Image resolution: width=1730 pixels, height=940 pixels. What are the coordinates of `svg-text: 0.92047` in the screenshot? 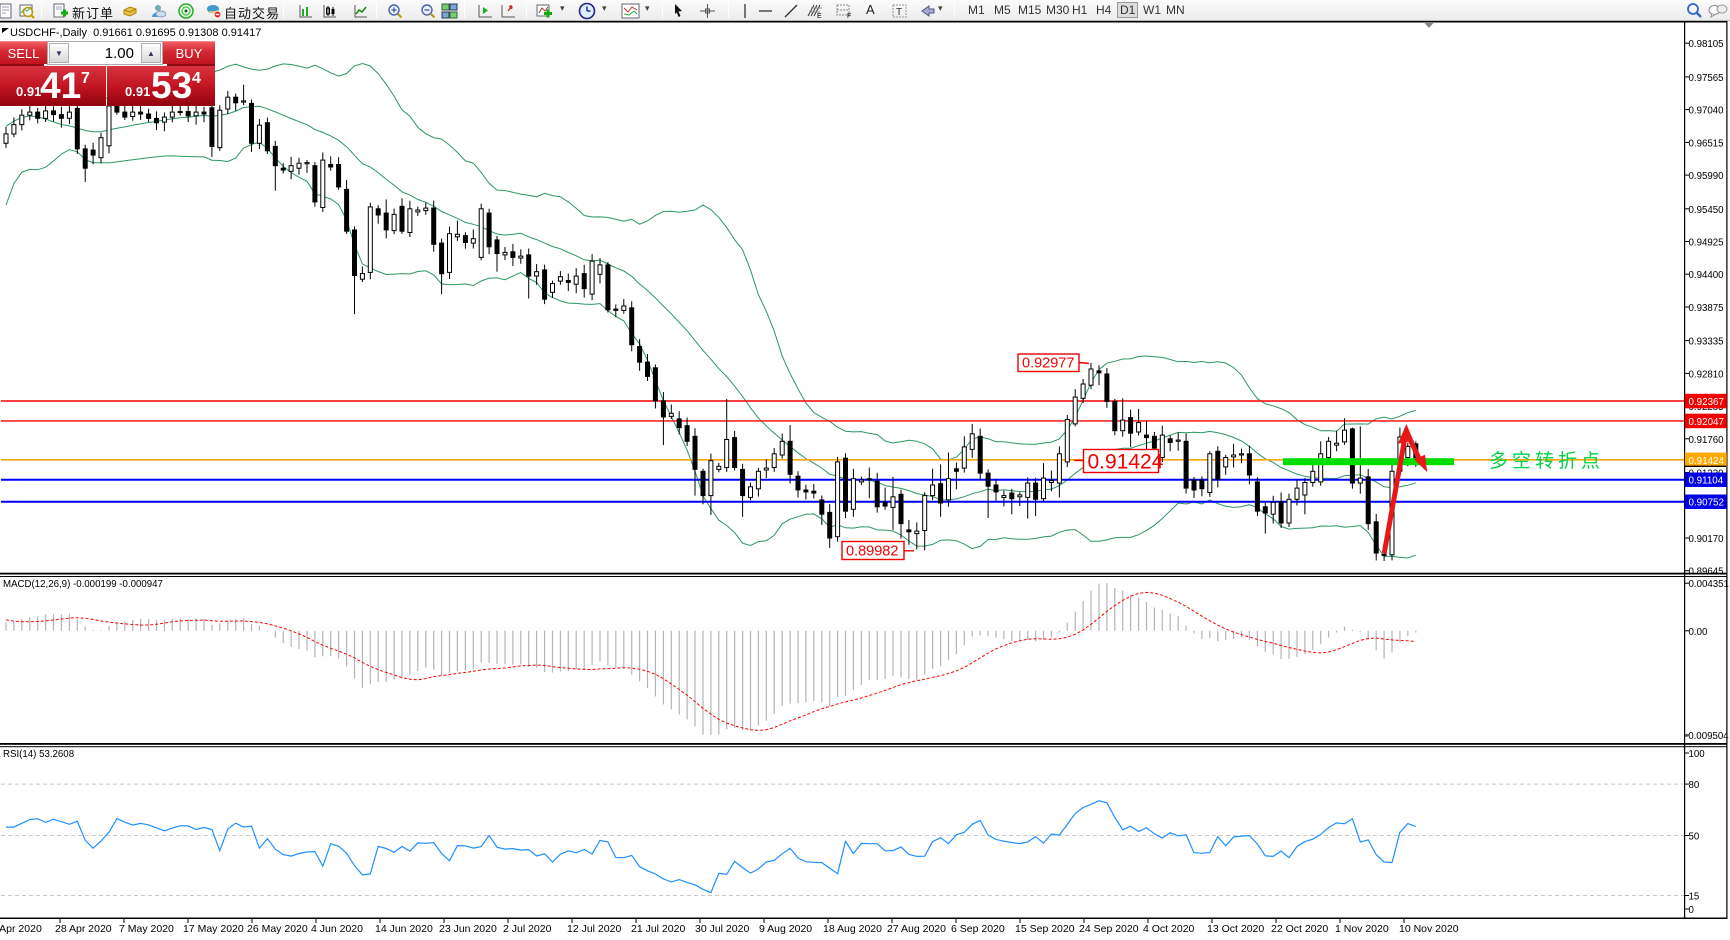 It's located at (1706, 422).